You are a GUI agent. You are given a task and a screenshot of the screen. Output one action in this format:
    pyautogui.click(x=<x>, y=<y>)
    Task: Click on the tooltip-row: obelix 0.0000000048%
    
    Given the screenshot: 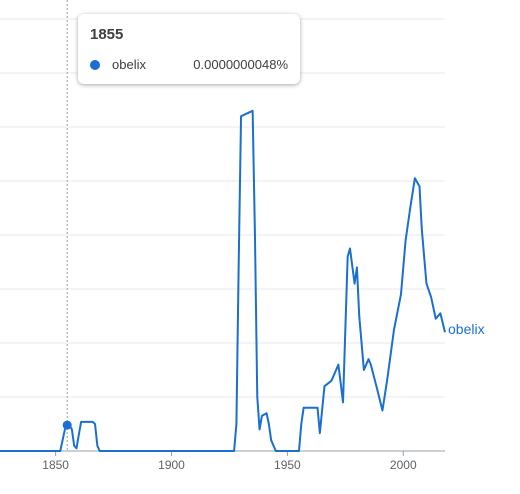 What is the action you would take?
    pyautogui.click(x=189, y=64)
    